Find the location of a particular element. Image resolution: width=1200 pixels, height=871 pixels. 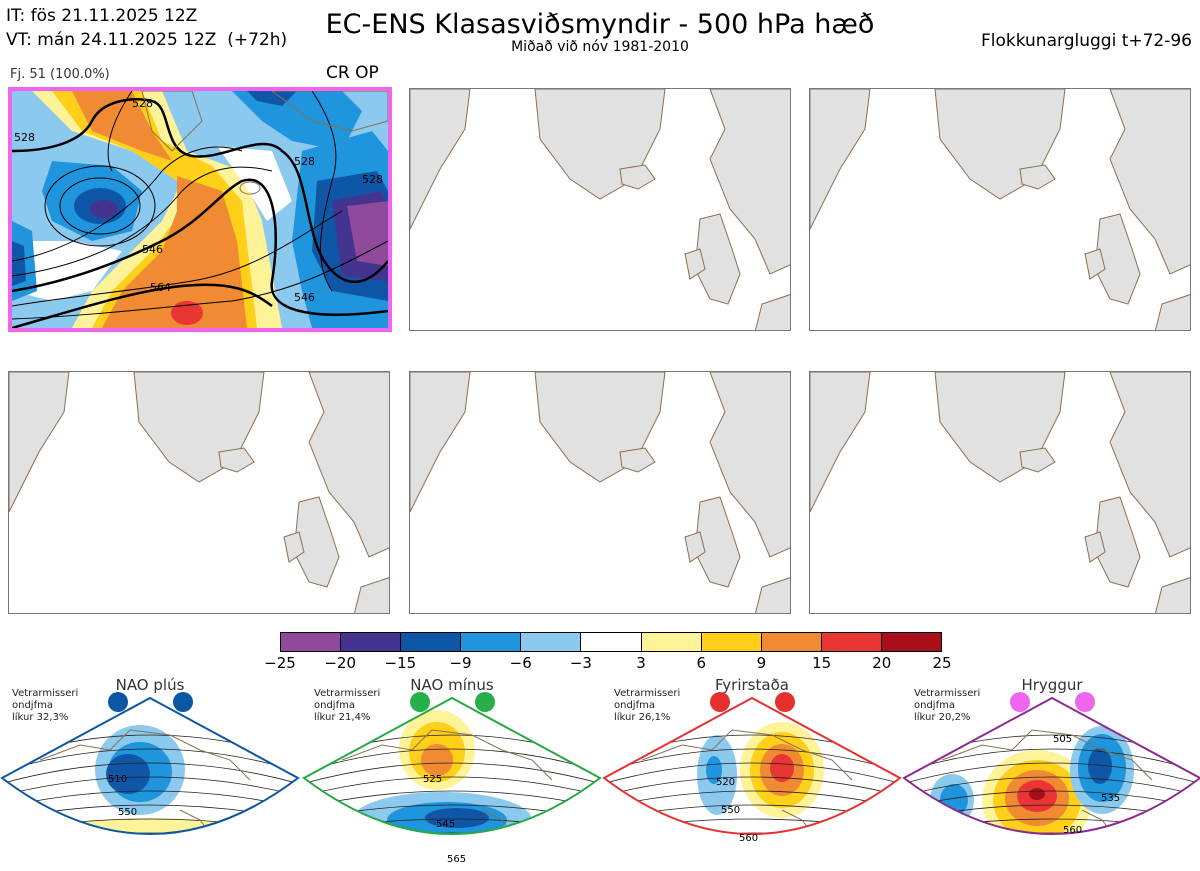

colorbar-tick-label: 25 is located at coordinates (942, 663).